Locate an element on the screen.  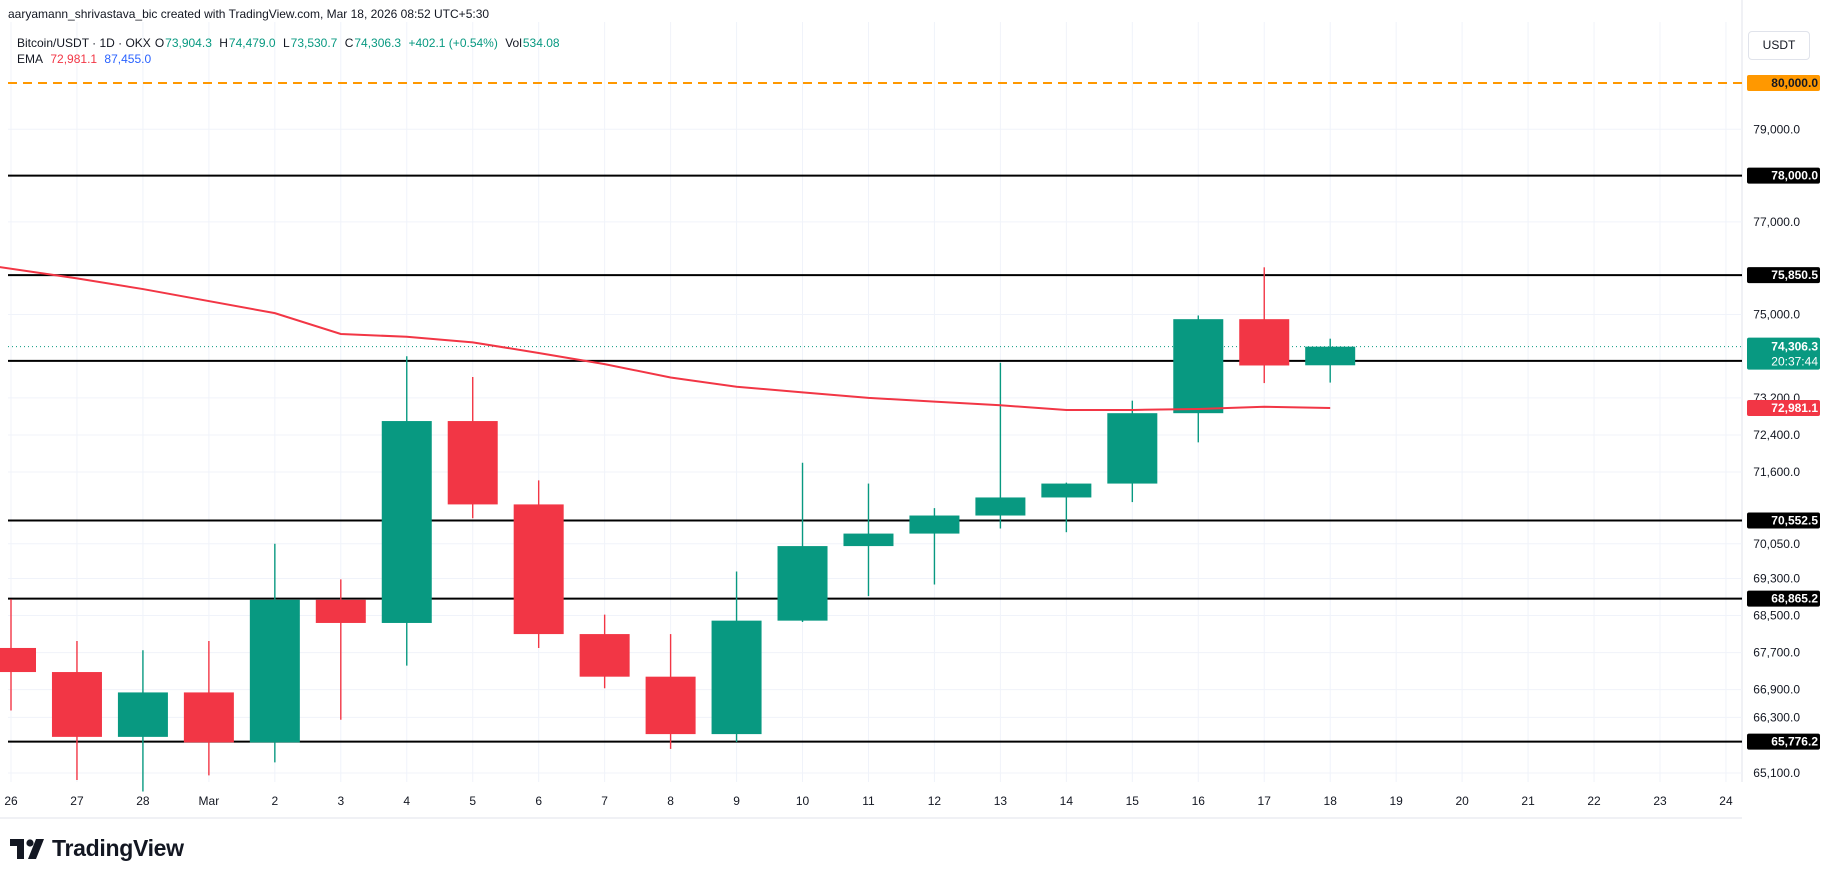
level-price-label: 80,000.0 is located at coordinates (1794, 83).